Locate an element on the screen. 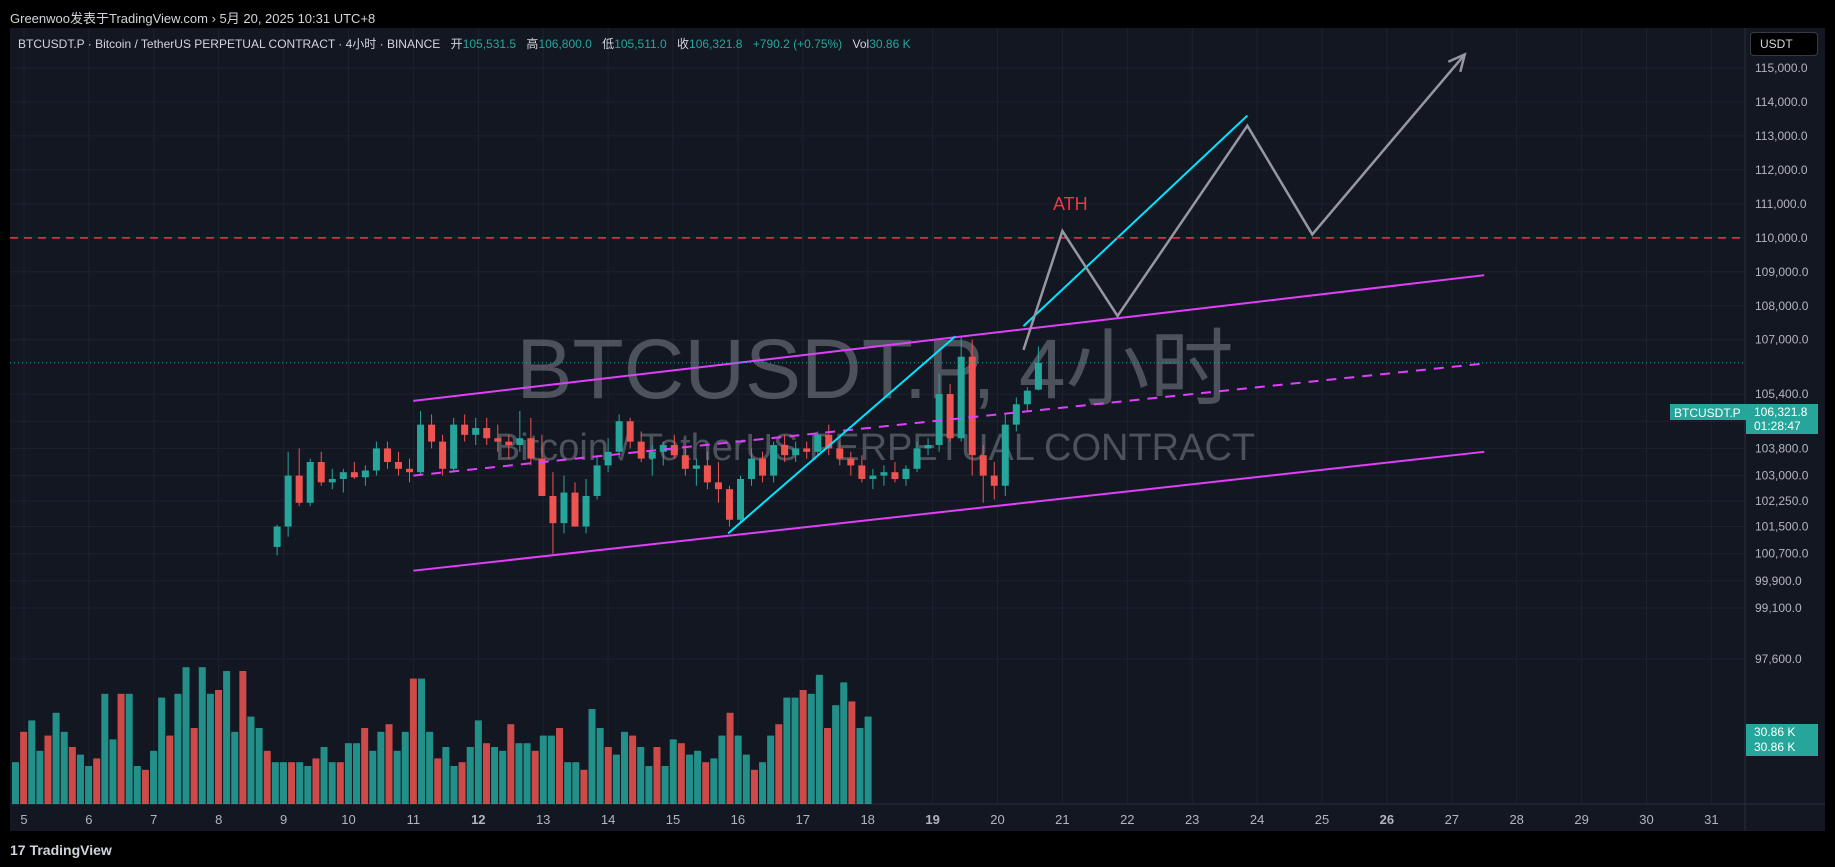 The height and width of the screenshot is (867, 1835). legend-vol-label: Vol is located at coordinates (861, 44).